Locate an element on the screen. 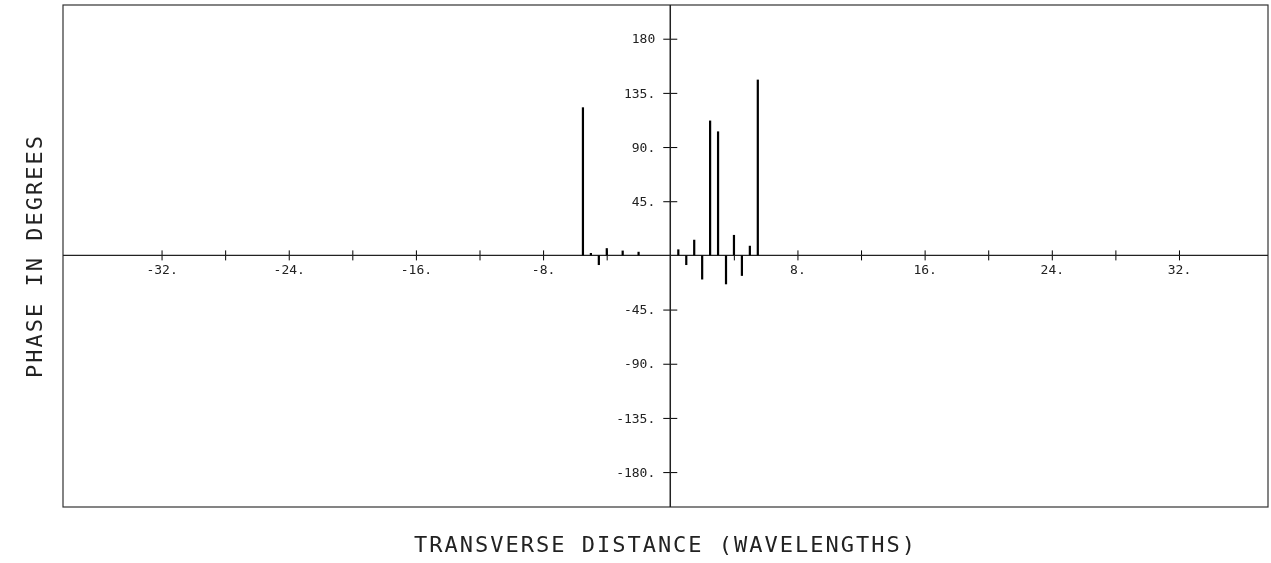 The height and width of the screenshot is (563, 1271). y-tick-label: -90. is located at coordinates (639, 364).